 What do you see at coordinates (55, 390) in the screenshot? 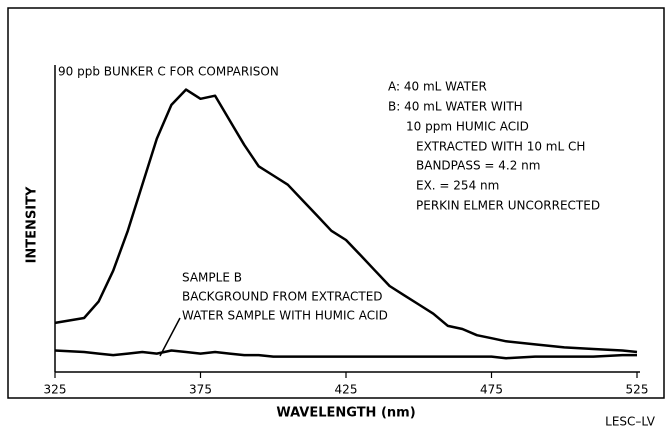
I see `x-tick-label: 325` at bounding box center [55, 390].